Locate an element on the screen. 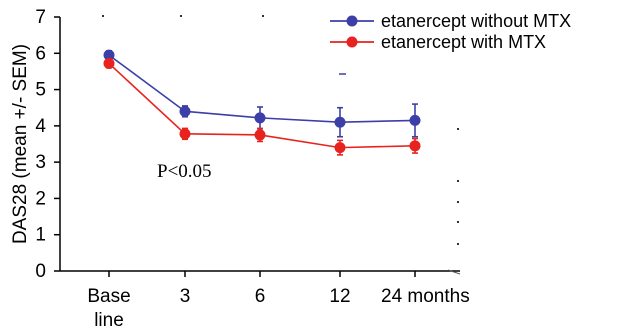  x-tick-label-line: 12 is located at coordinates (339, 296).